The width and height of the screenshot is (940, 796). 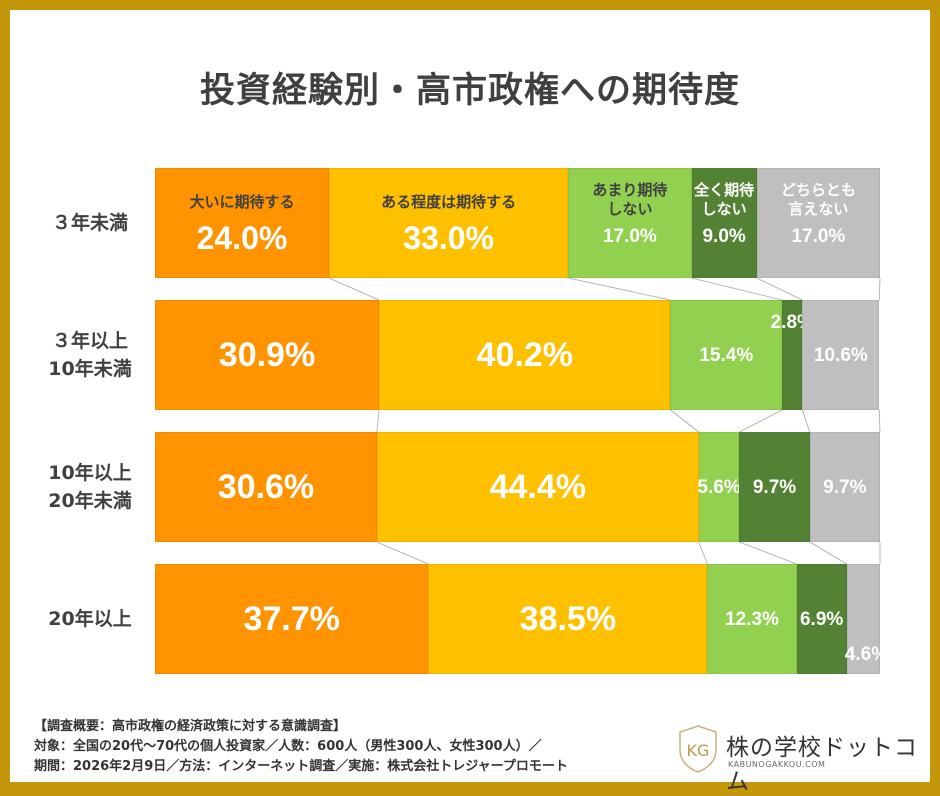 What do you see at coordinates (630, 199) in the screenshot?
I see `legend-label: あまり期待 しない` at bounding box center [630, 199].